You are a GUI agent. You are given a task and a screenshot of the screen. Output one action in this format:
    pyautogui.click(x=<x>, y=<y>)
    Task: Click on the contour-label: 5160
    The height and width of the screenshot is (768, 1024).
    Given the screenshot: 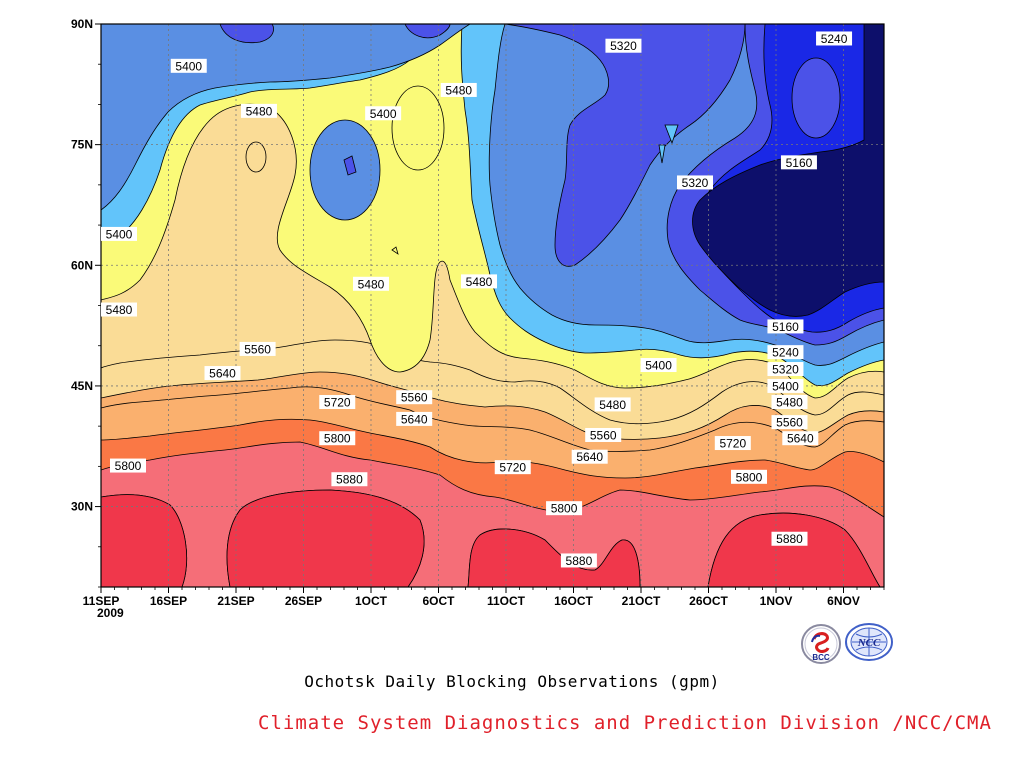 What is the action you would take?
    pyautogui.click(x=798, y=162)
    